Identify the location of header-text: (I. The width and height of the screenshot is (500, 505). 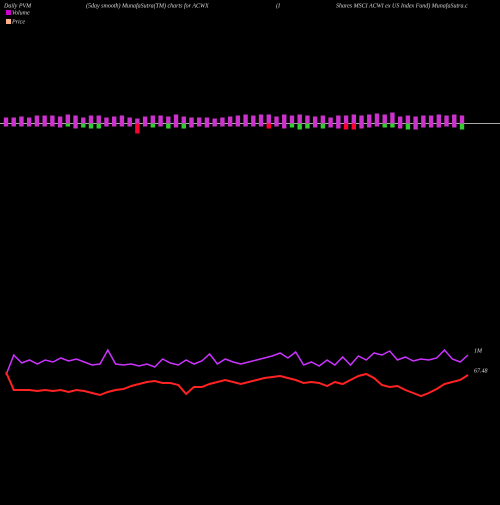
(278, 5).